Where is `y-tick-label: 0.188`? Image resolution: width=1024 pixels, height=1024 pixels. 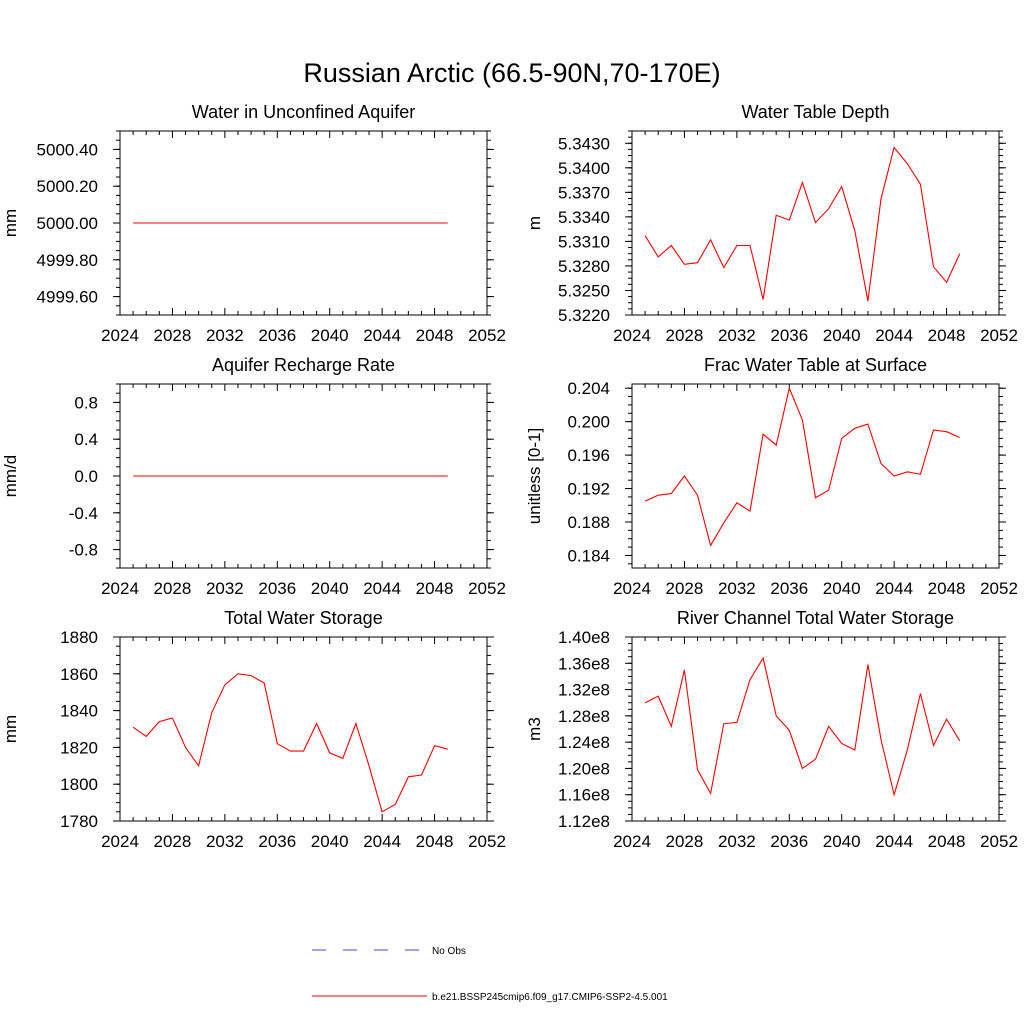
y-tick-label: 0.188 is located at coordinates (588, 522).